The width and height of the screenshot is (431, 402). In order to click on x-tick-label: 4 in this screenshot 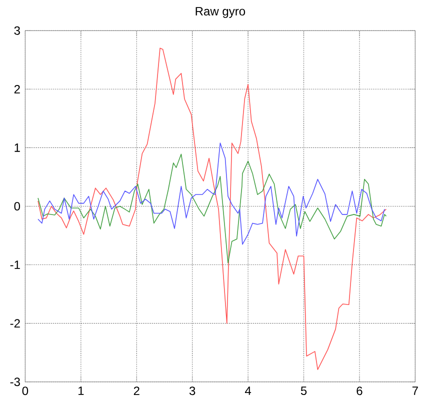, I will do `click(248, 390)`.